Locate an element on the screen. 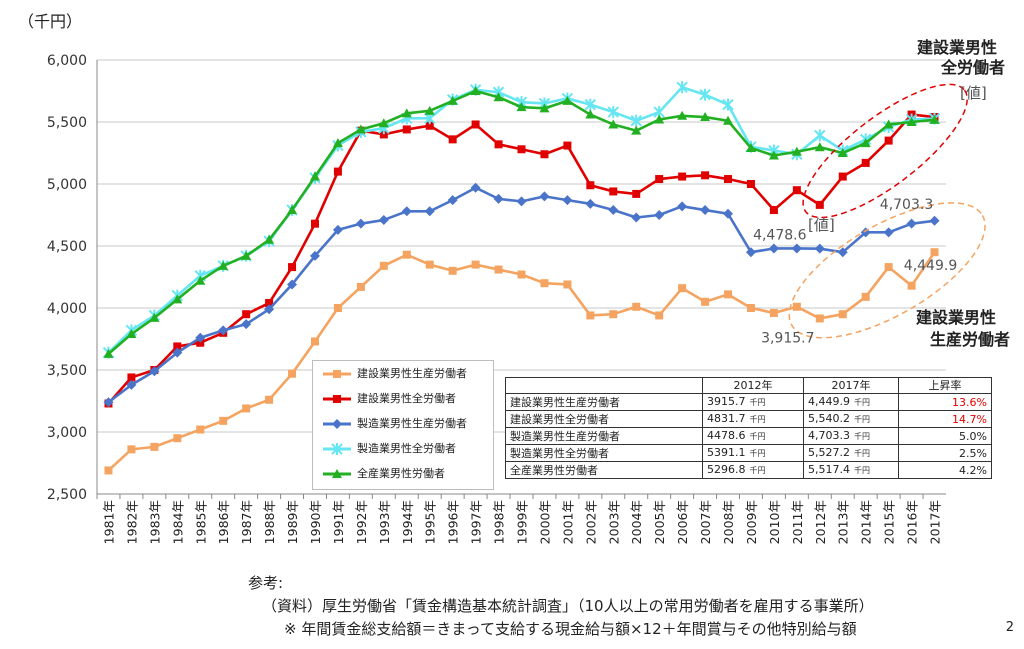 This screenshot has height=649, width=1024. table-cell-rate: 4.2% is located at coordinates (945, 470).